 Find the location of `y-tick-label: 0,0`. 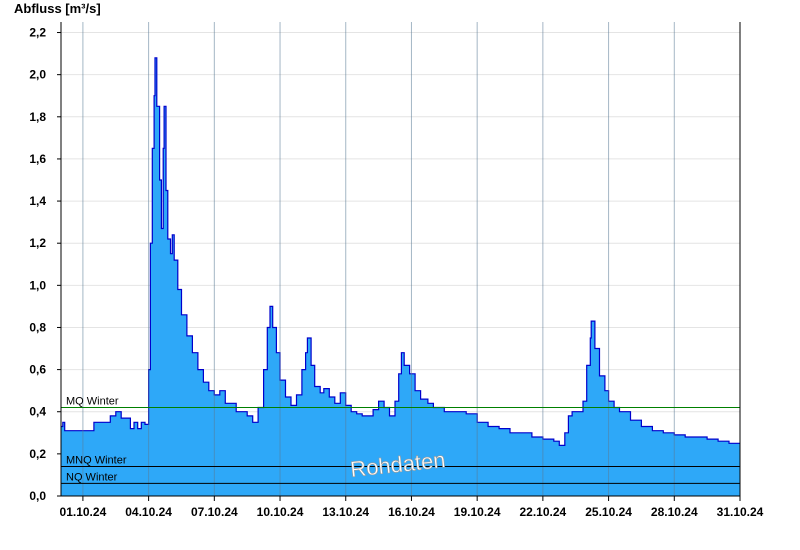

y-tick-label: 0,0 is located at coordinates (37, 496).